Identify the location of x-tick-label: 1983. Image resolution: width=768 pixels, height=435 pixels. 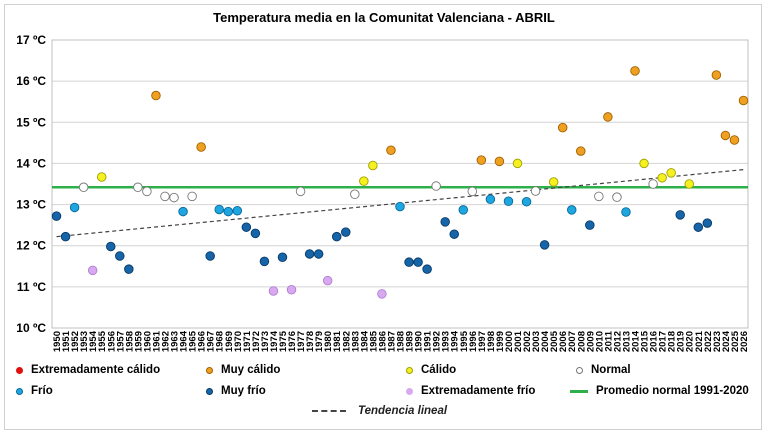
(355, 341).